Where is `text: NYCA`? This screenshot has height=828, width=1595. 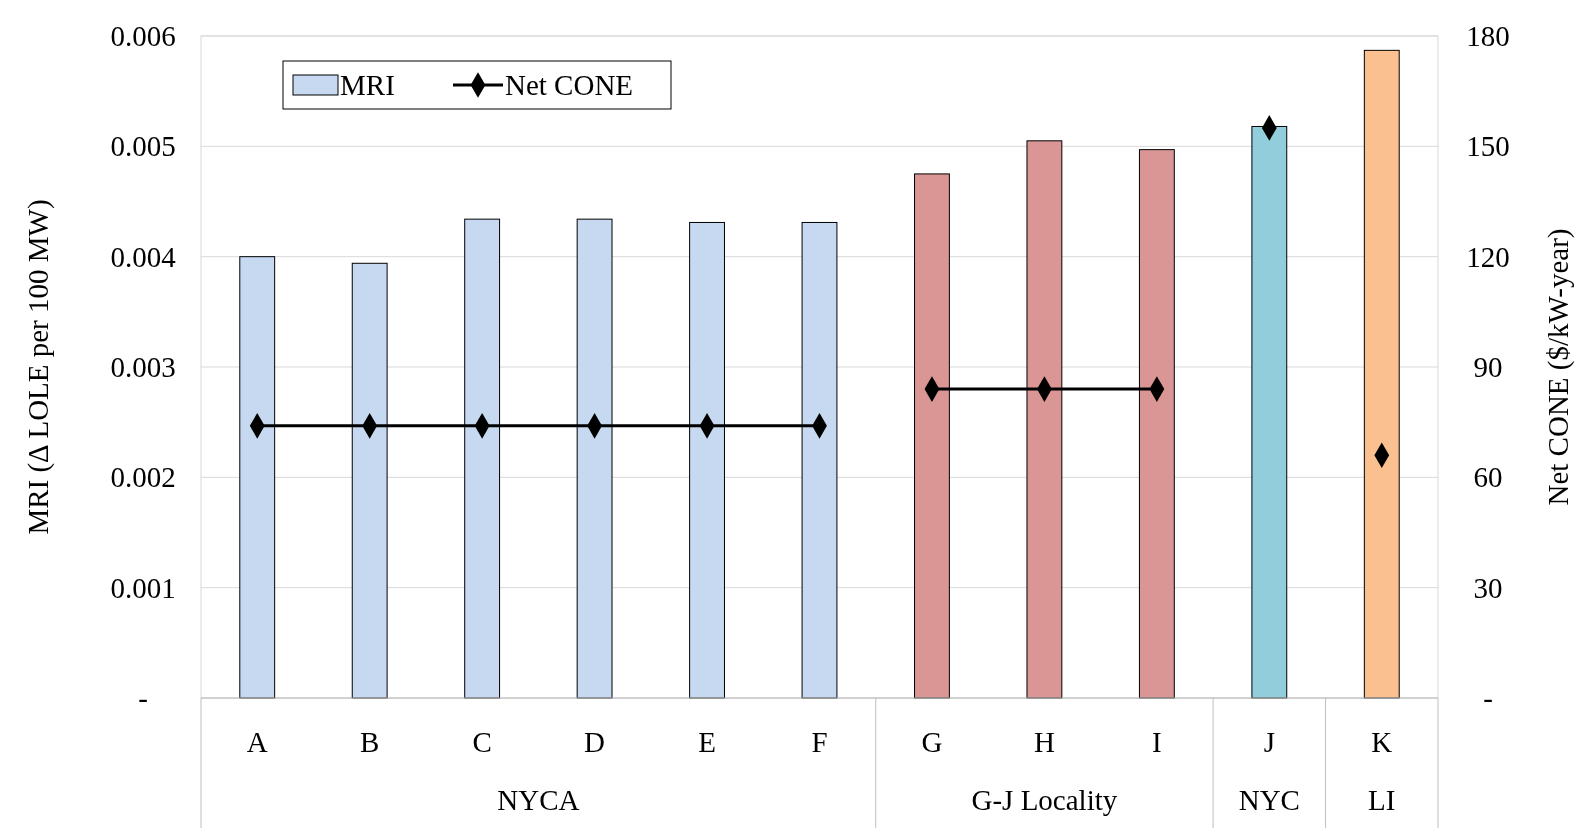 text: NYCA is located at coordinates (538, 800).